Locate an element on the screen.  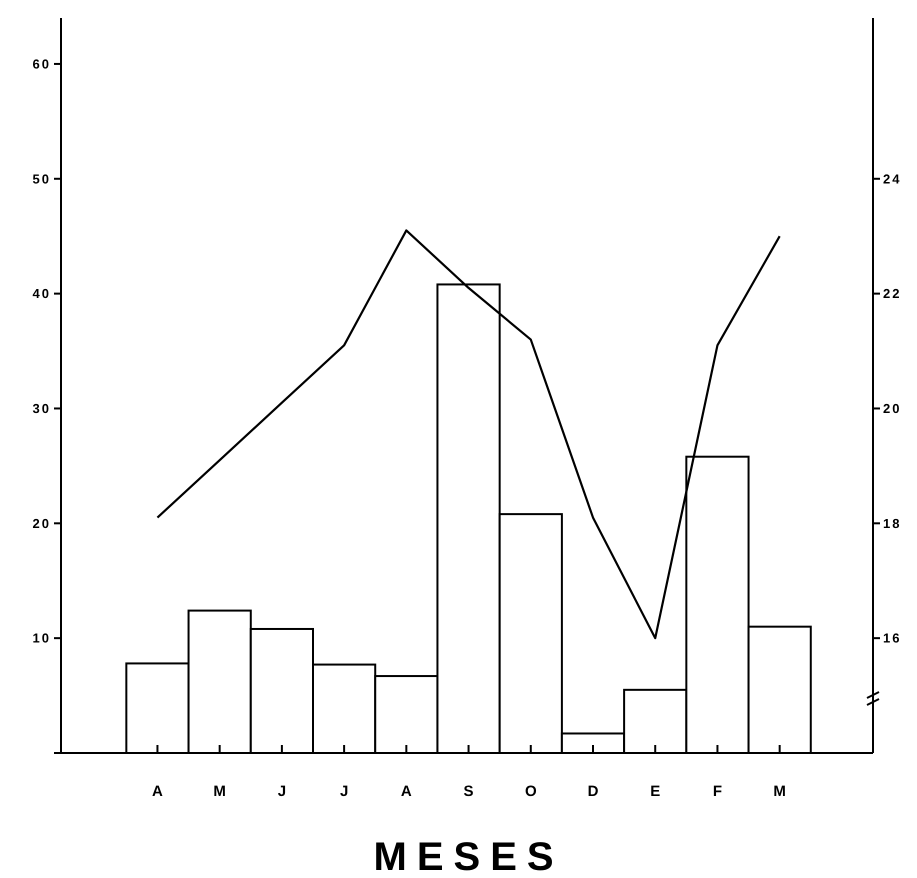
x-axis-title: MESES is located at coordinates (469, 856).